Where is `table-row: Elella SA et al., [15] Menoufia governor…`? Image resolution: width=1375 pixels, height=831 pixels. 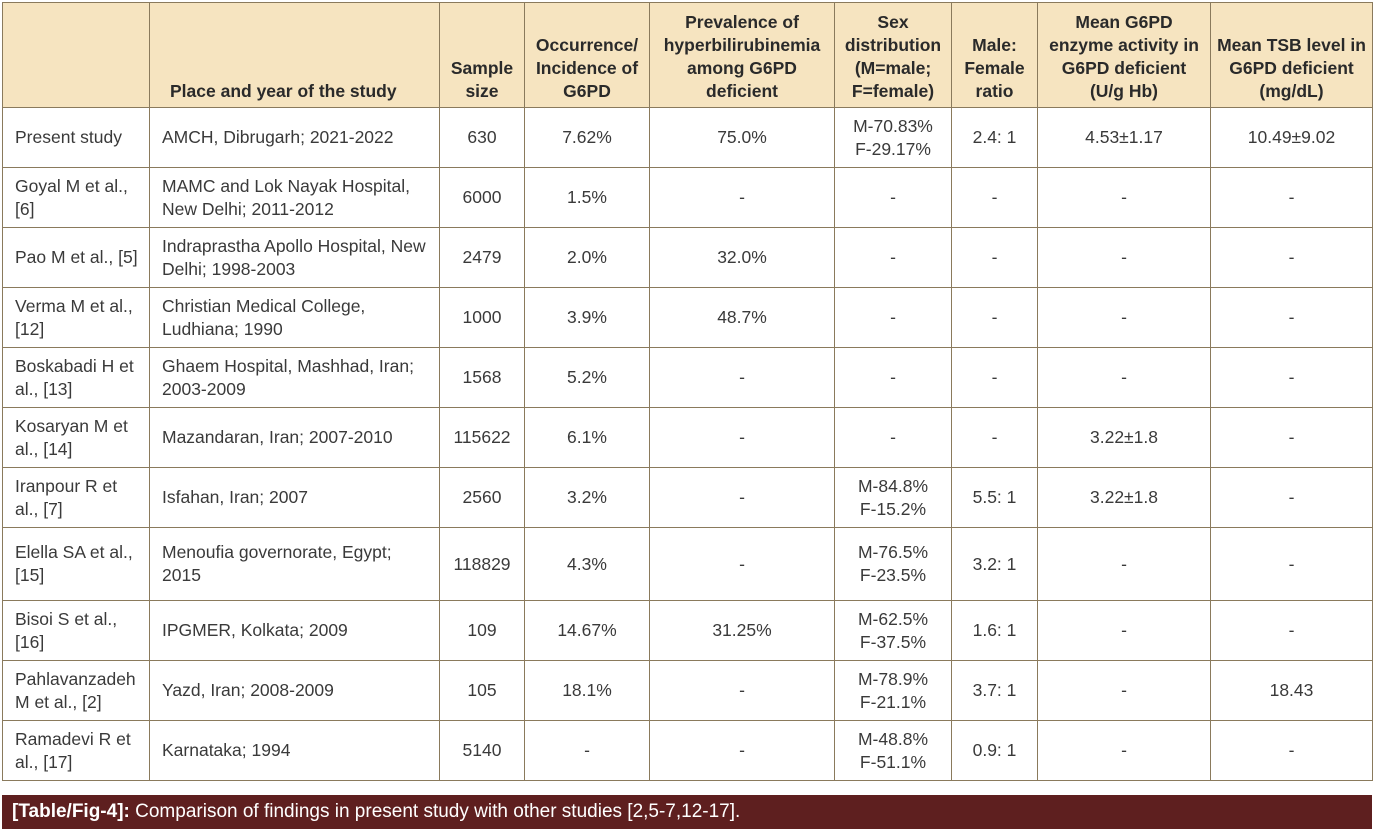
table-row: Elella SA et al., [15] Menoufia governor… is located at coordinates (687, 564).